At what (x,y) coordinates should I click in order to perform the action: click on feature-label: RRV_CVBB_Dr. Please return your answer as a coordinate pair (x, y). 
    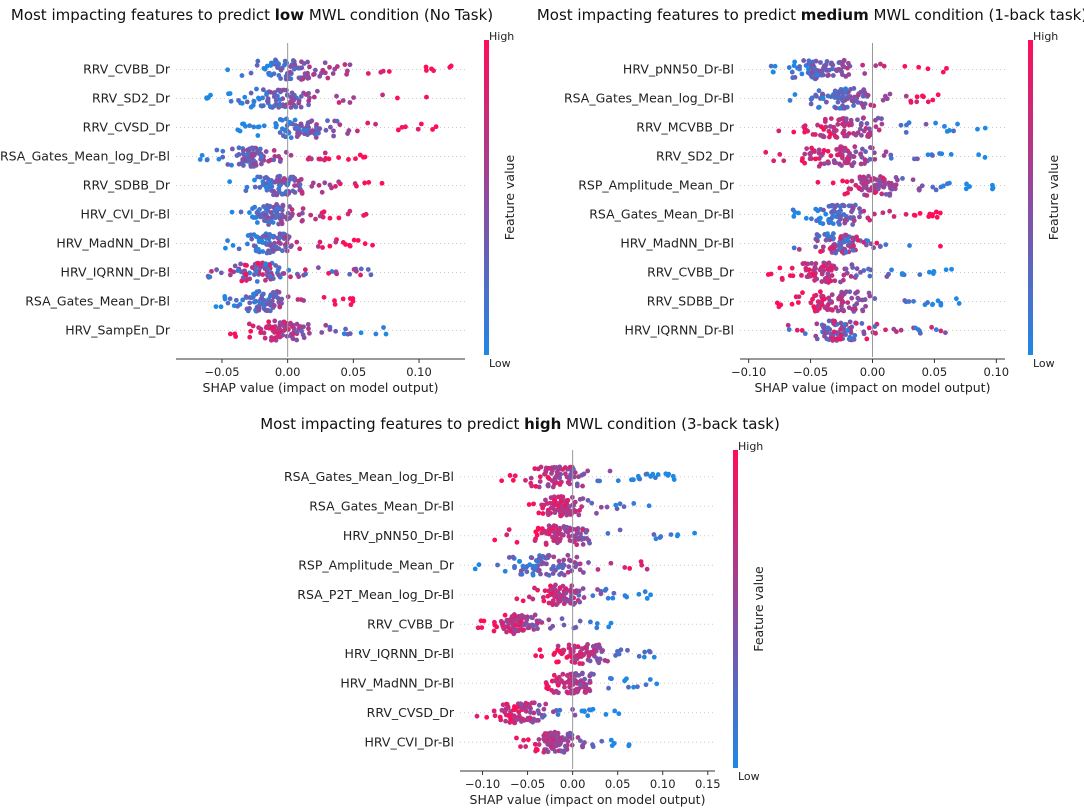
    Looking at the image, I should click on (691, 272).